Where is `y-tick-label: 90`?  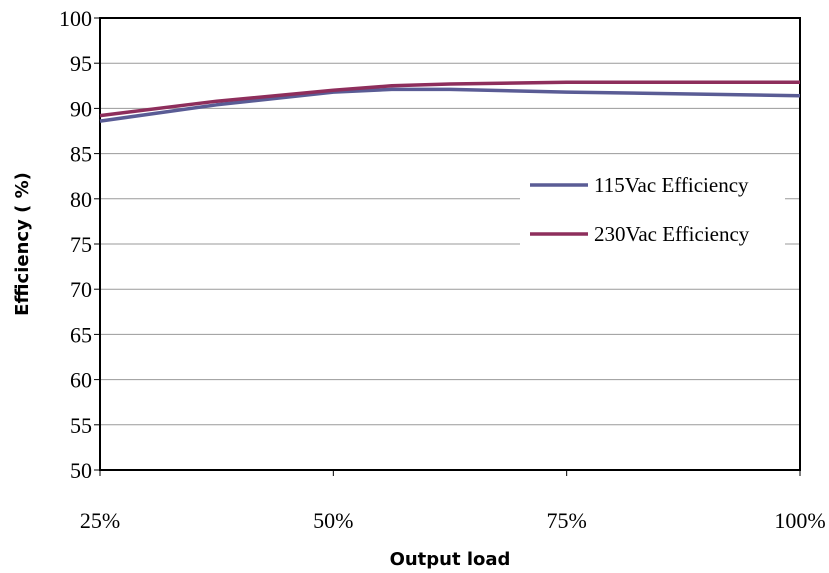 y-tick-label: 90 is located at coordinates (81, 108).